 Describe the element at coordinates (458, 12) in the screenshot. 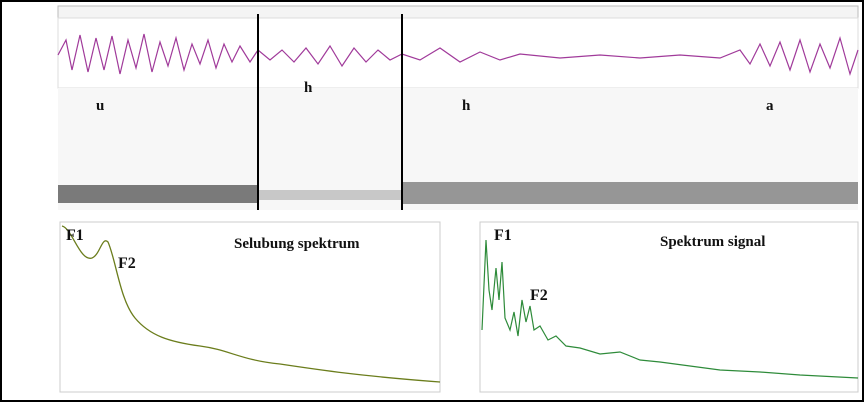

I see `time-ruler` at that location.